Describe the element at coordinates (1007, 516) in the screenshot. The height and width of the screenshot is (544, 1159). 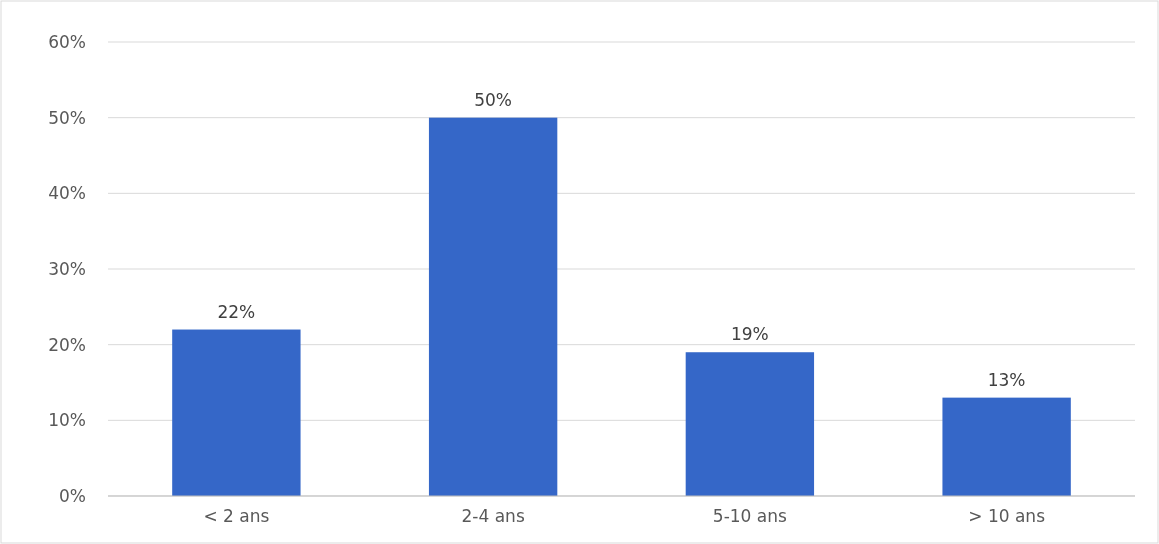
I see `x-tick-label: > 10 ans` at that location.